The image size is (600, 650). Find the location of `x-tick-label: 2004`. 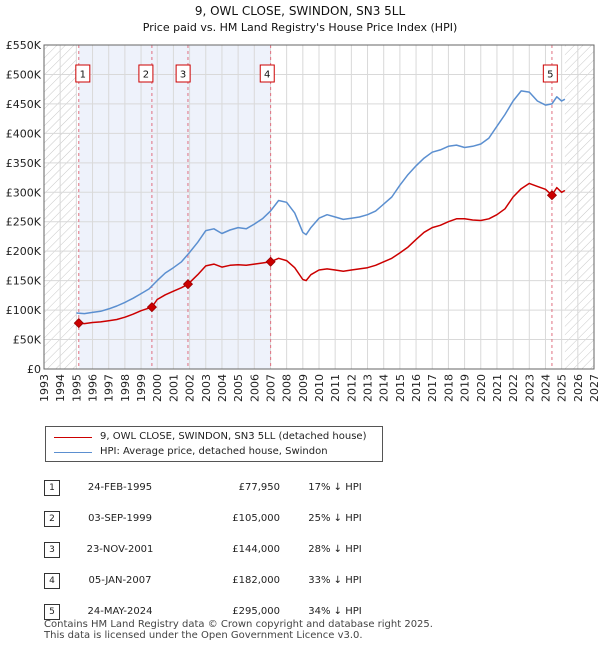

x-tick-label: 2004 is located at coordinates (222, 388).